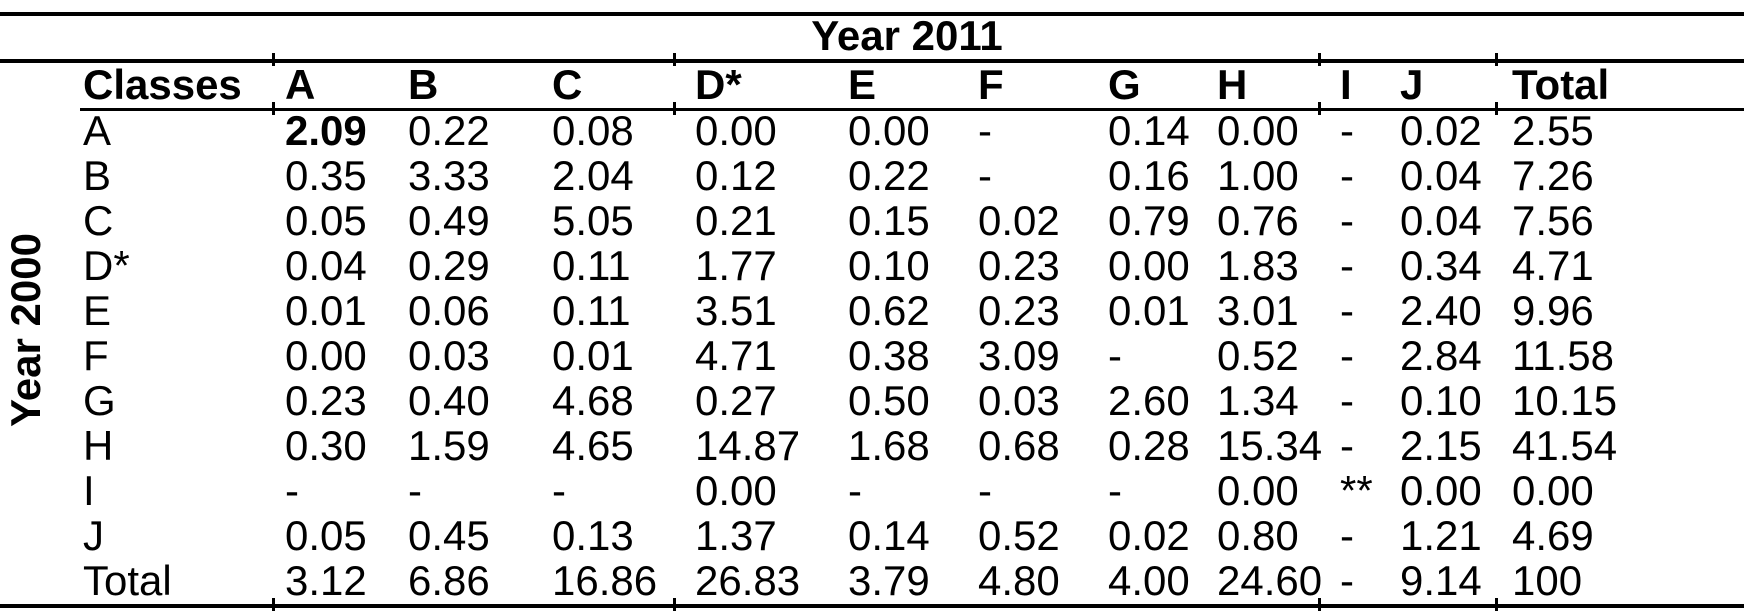 This screenshot has width=1744, height=616. I want to click on table-cell: 3.12, so click(326, 580).